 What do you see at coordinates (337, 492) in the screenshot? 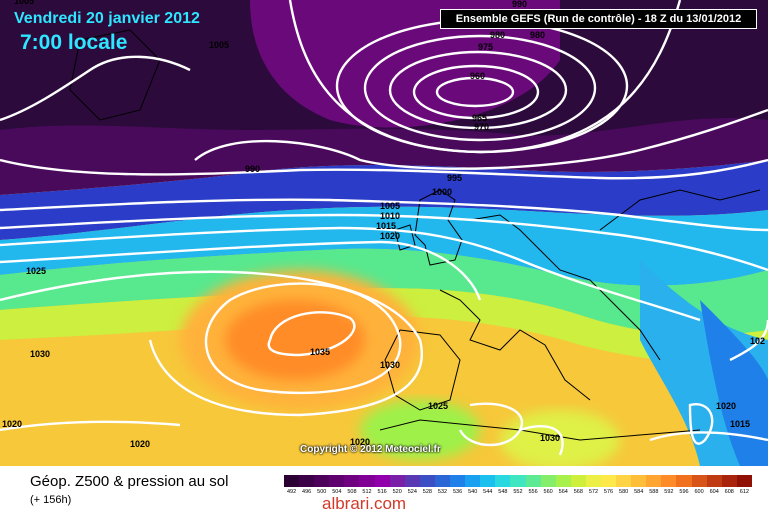
I see `legend-level-label: 504` at bounding box center [337, 492].